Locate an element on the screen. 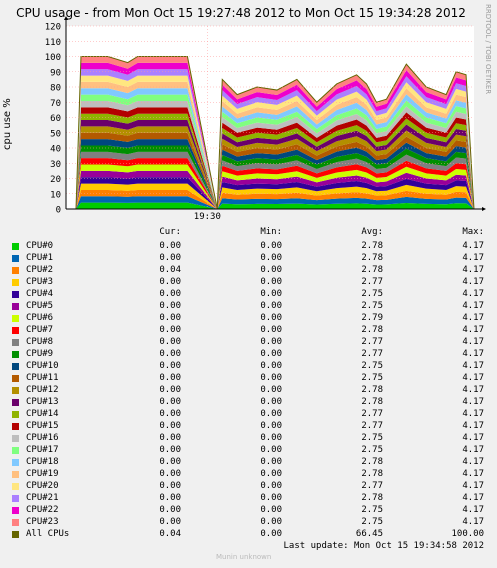 This screenshot has width=497, height=568. legend-row: CPU#5 0.00 0.00 2.75 4.17 is located at coordinates (248, 306).